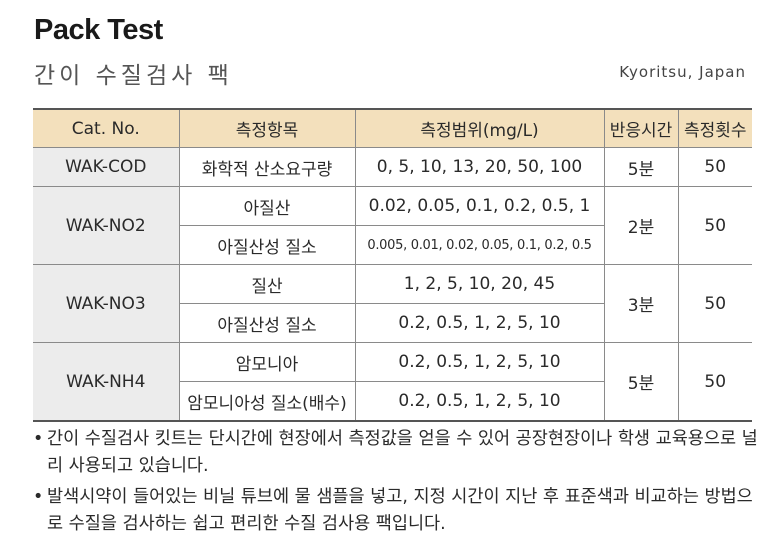 Image resolution: width=780 pixels, height=549 pixels. I want to click on reaction-time-cell: 3분, so click(641, 303).